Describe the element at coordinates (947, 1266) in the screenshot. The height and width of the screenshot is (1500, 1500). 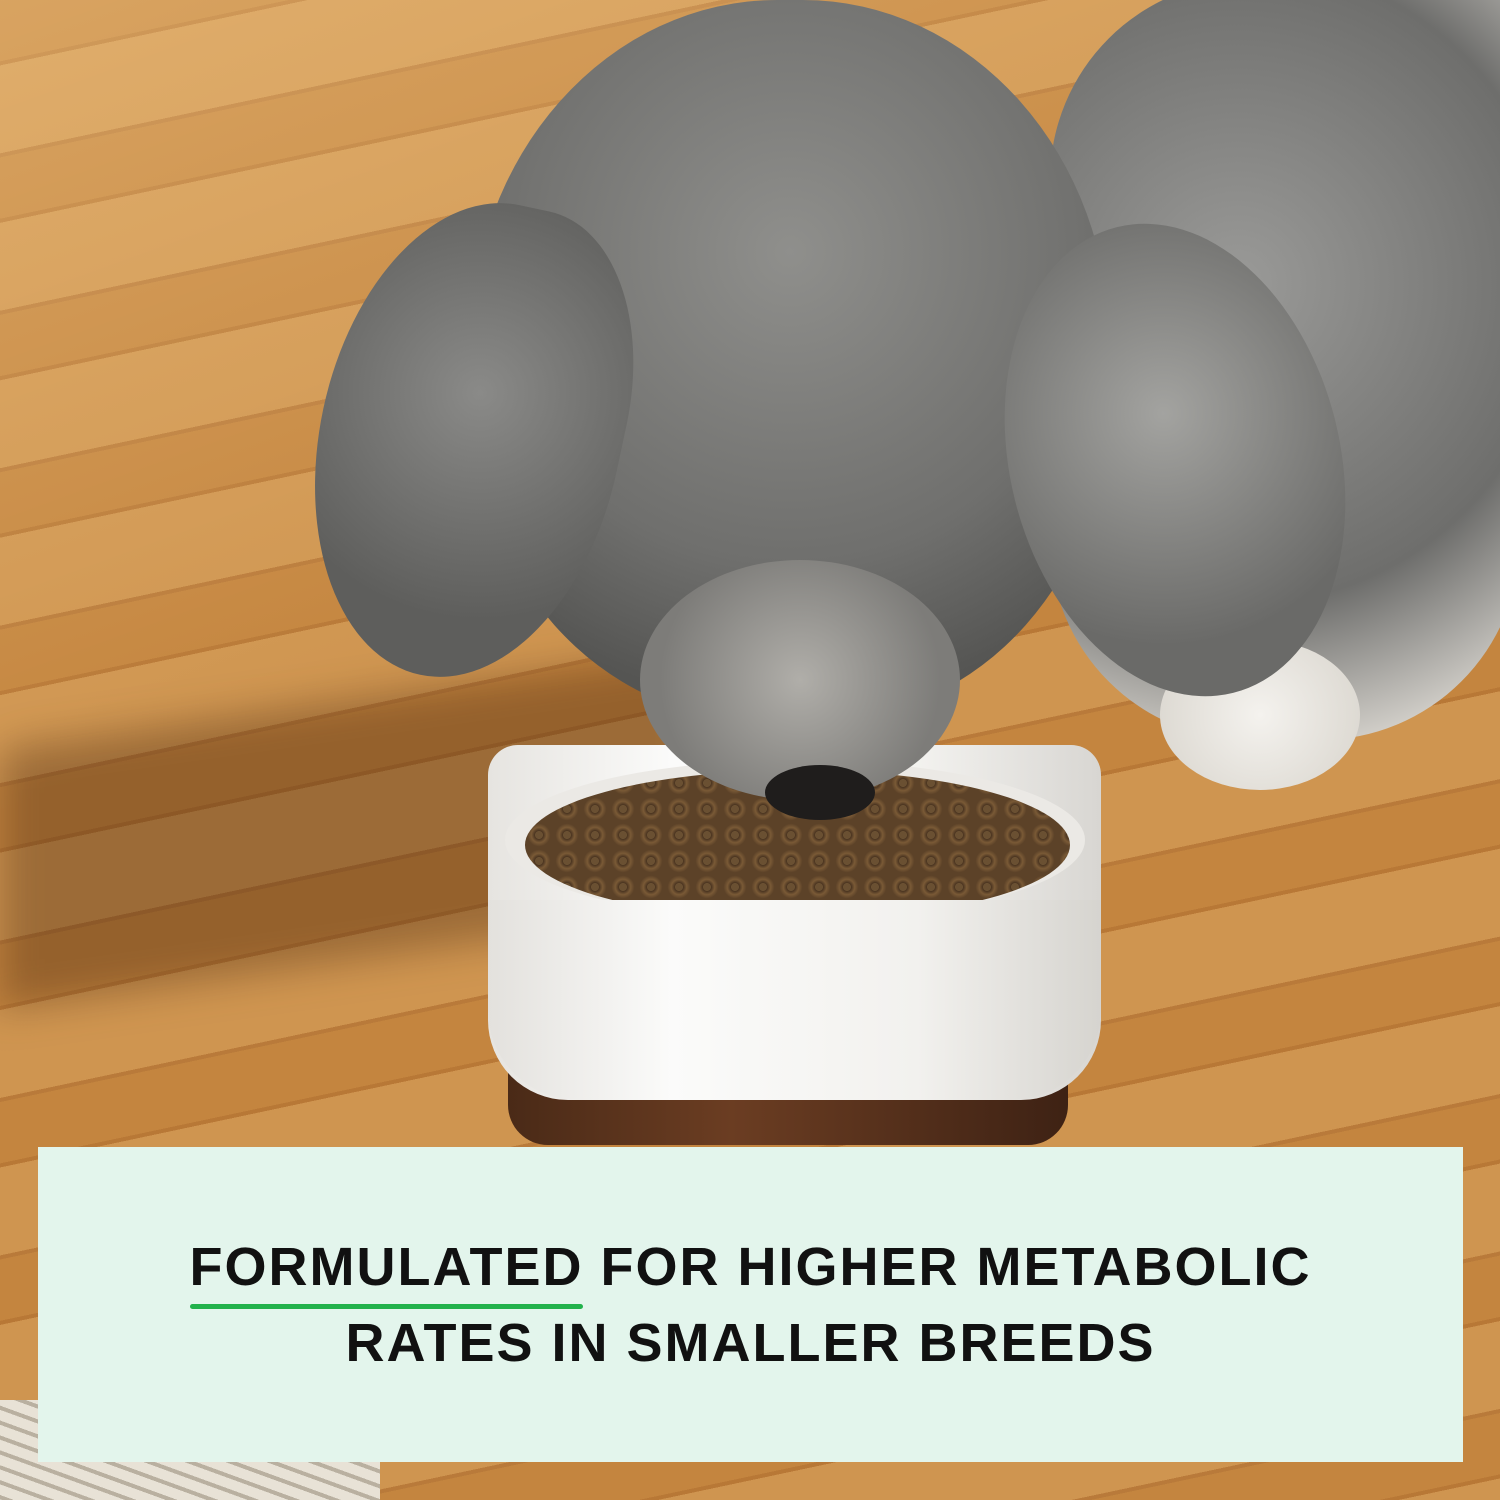
I see `caption-line-1-rest: FOR HIGHER METABOLIC` at that location.